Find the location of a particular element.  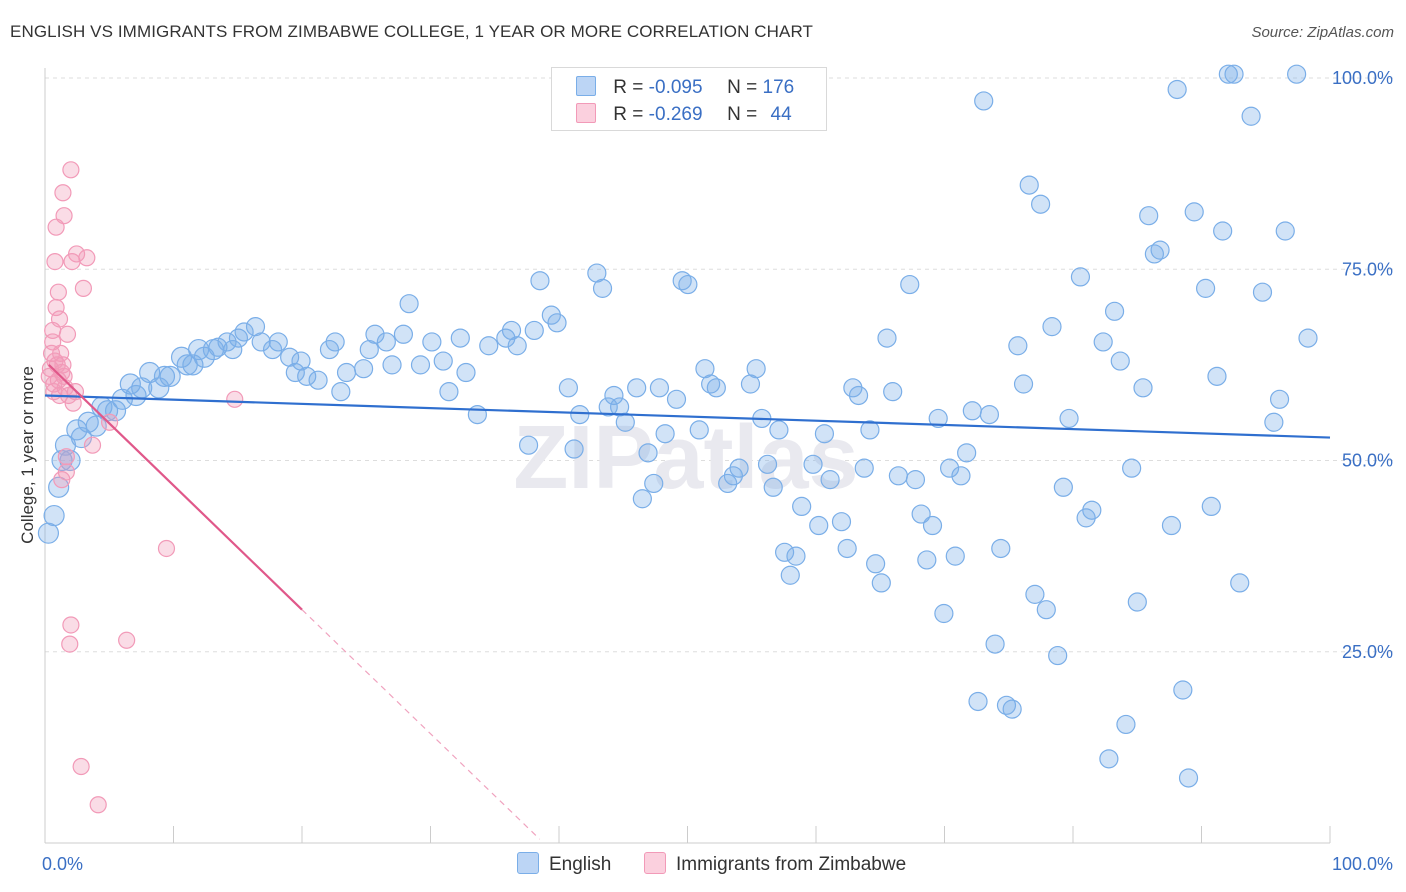

legend-n-label: N = is located at coordinates (742, 114).